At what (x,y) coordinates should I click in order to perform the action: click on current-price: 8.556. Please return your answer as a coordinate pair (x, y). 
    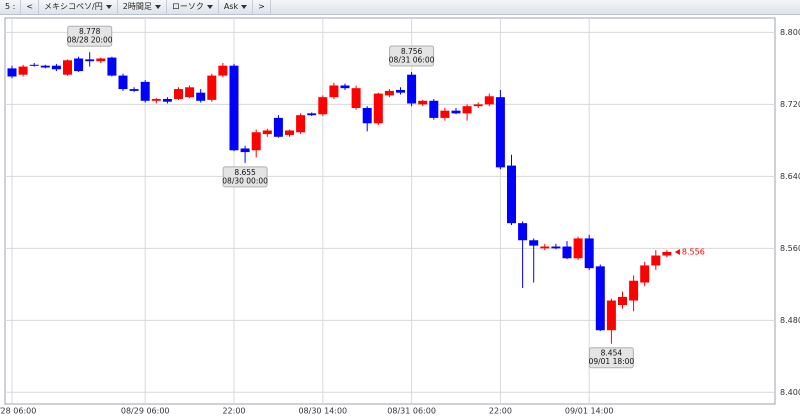
    Looking at the image, I should click on (693, 251).